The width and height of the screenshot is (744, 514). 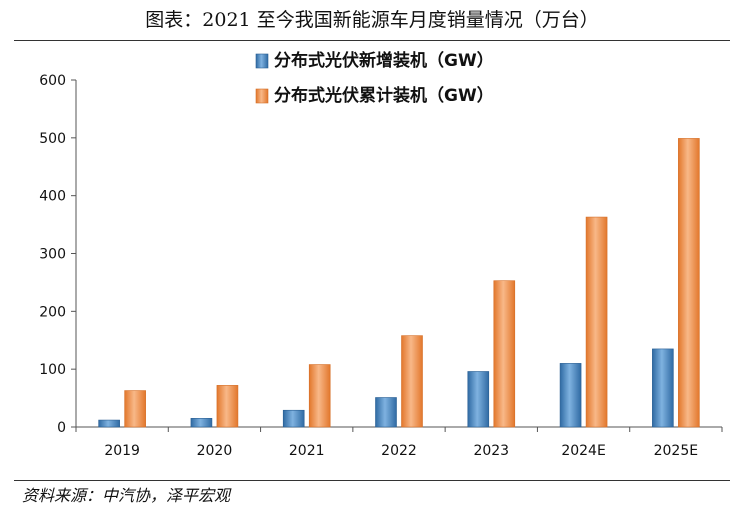 What do you see at coordinates (52, 312) in the screenshot?
I see `y-tick-label: 200` at bounding box center [52, 312].